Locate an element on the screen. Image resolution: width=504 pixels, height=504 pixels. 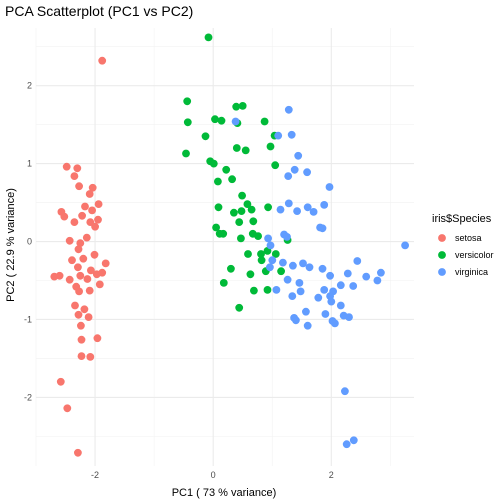
y-tick-labels: -2 -1 0 1 2 is located at coordinates (28, 242).